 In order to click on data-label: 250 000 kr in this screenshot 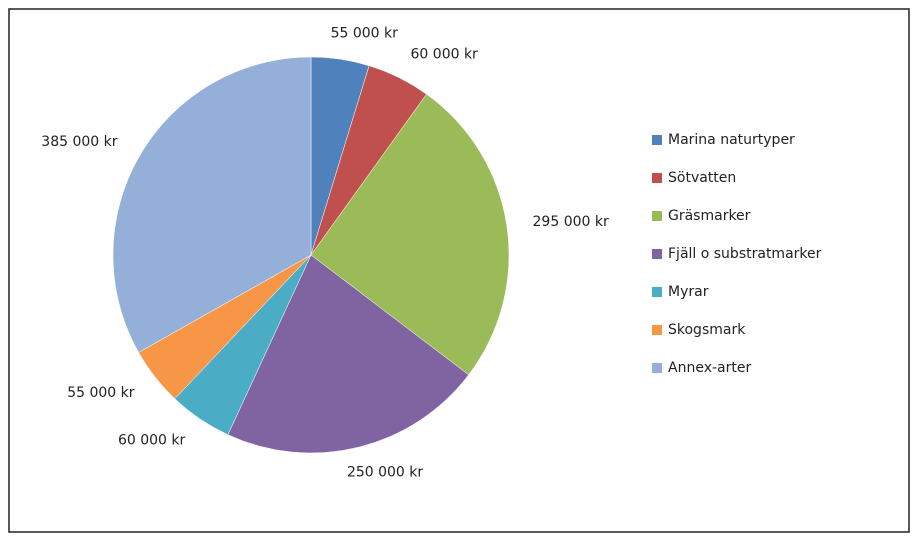, I will do `click(385, 472)`.